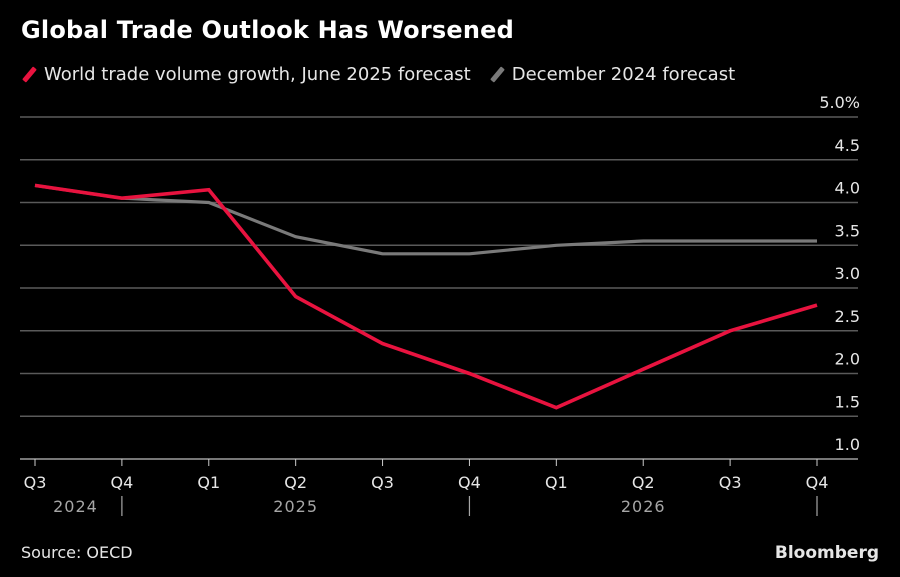 Image resolution: width=900 pixels, height=577 pixels. What do you see at coordinates (847, 145) in the screenshot?
I see `y-tick-label: 4.5` at bounding box center [847, 145].